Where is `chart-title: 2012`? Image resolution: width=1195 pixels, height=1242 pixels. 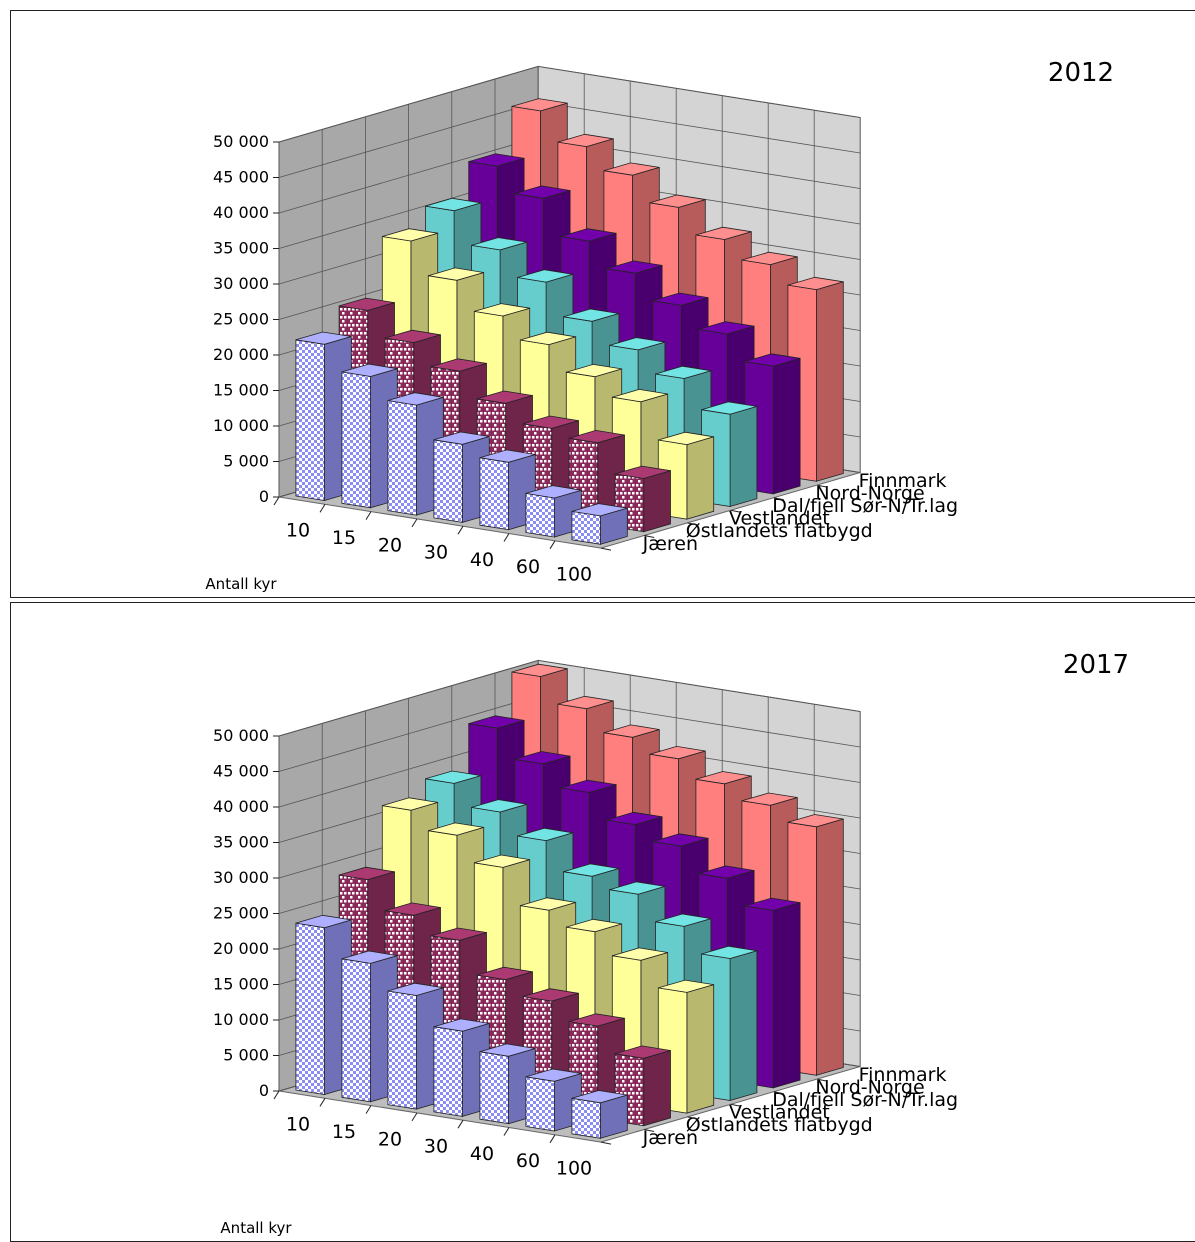 chart-title: 2012 is located at coordinates (1081, 73).